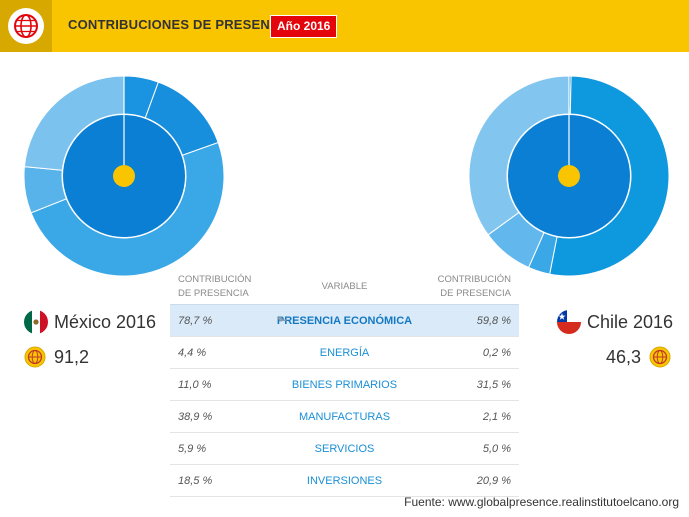  I want to click on country-name: Chile 2016, so click(630, 321).